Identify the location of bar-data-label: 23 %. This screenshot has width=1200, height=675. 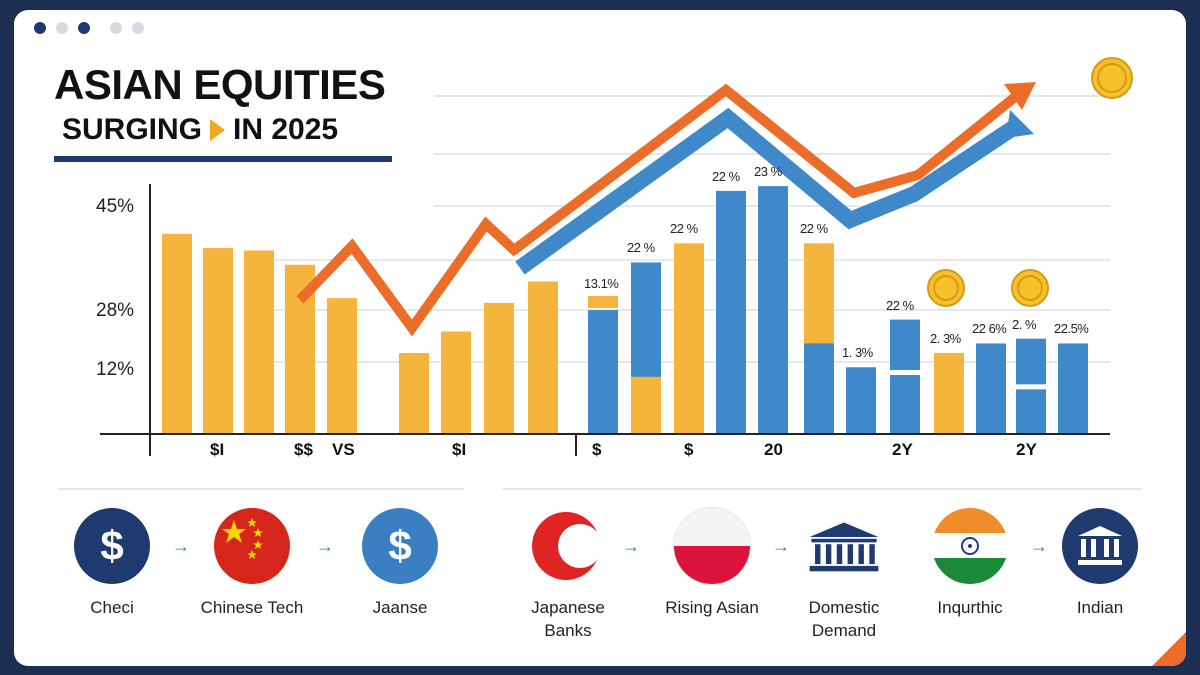
(768, 172).